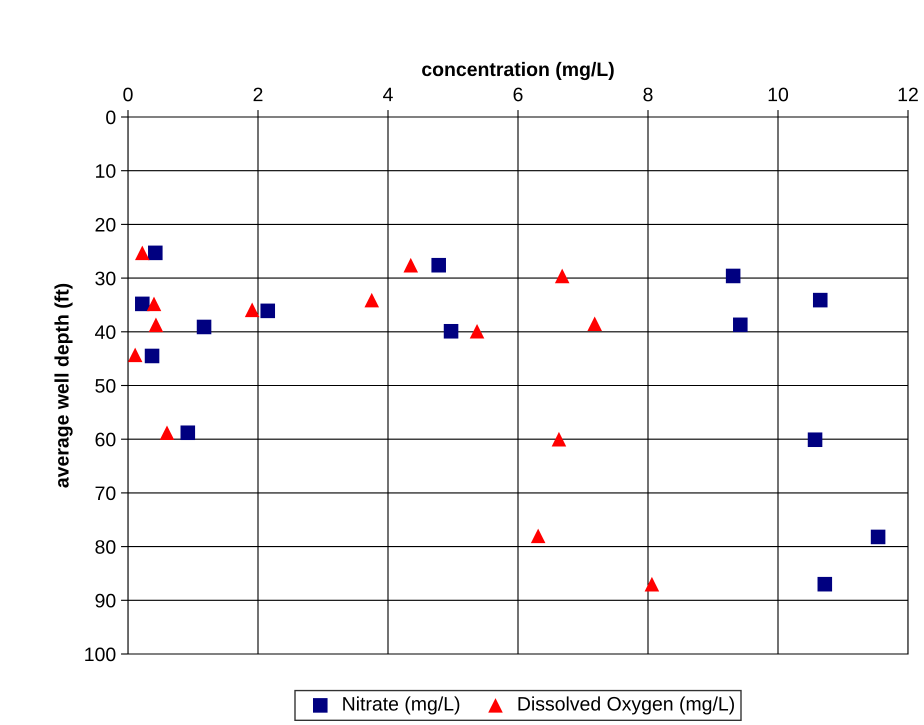 Image resolution: width=924 pixels, height=725 pixels. What do you see at coordinates (626, 705) in the screenshot?
I see `legend-label: Dissolved Oxygen (mg/L)` at bounding box center [626, 705].